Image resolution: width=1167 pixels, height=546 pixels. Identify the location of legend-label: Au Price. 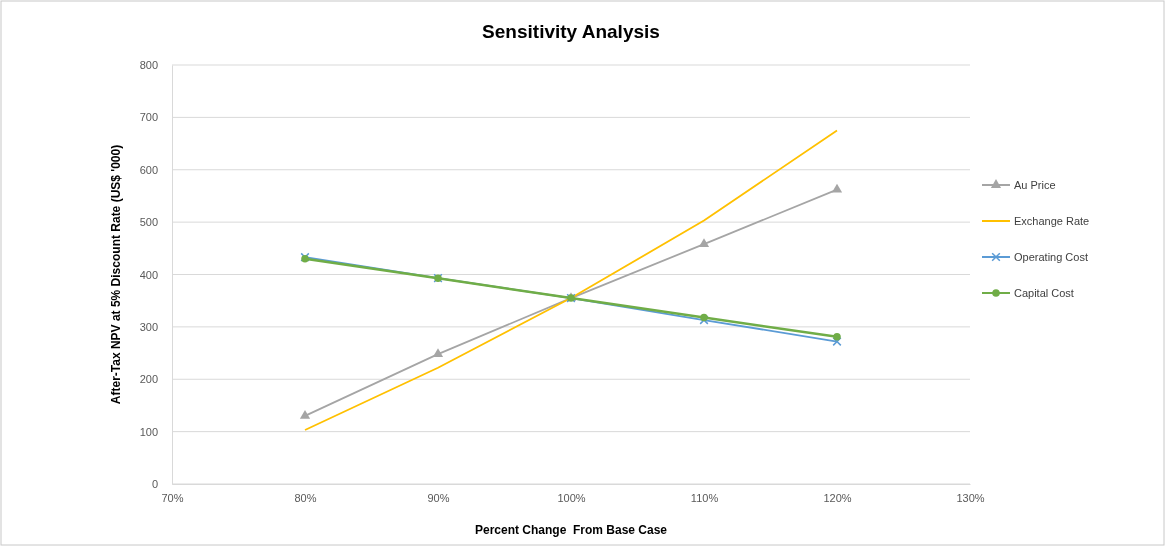
(1035, 185).